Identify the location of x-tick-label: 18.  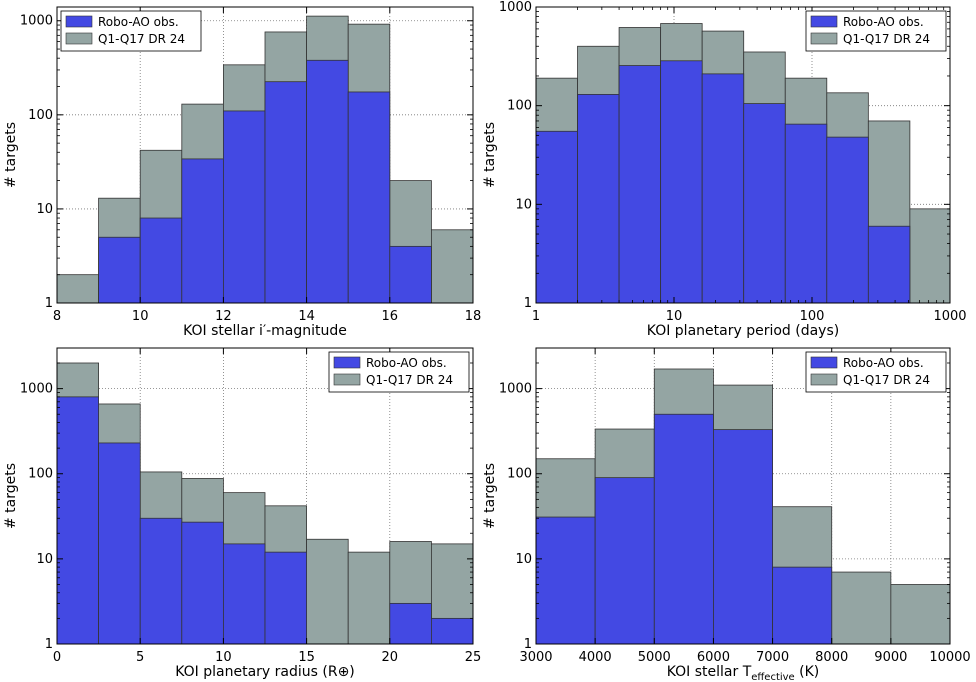
(473, 316).